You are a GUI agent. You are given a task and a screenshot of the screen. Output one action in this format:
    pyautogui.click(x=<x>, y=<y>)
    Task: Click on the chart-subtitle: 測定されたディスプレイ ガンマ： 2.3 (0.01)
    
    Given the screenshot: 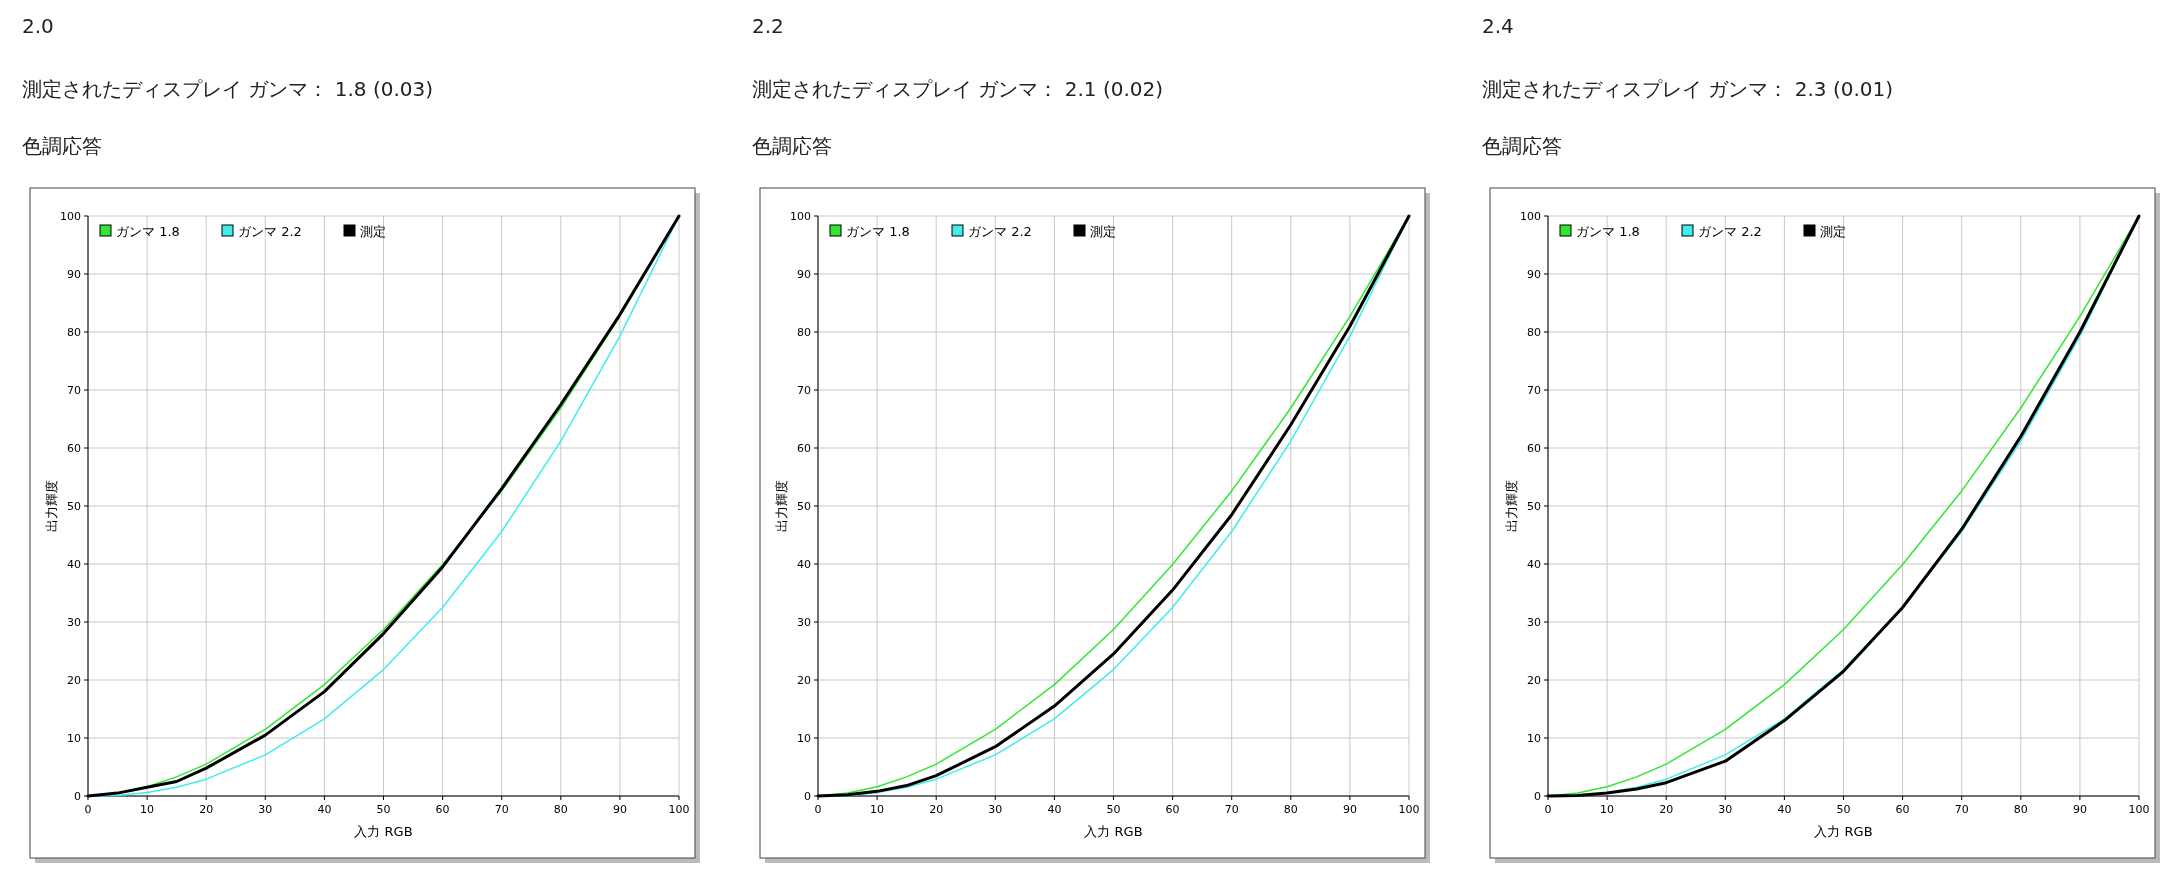 What is the action you would take?
    pyautogui.click(x=1688, y=89)
    